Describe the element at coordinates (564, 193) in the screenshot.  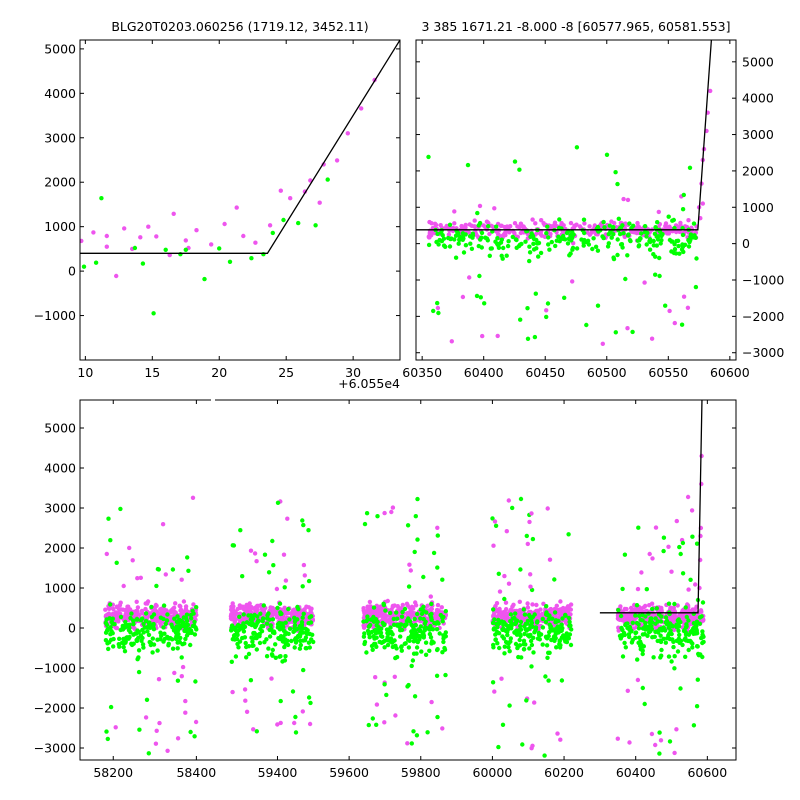
I see `season-points` at that location.